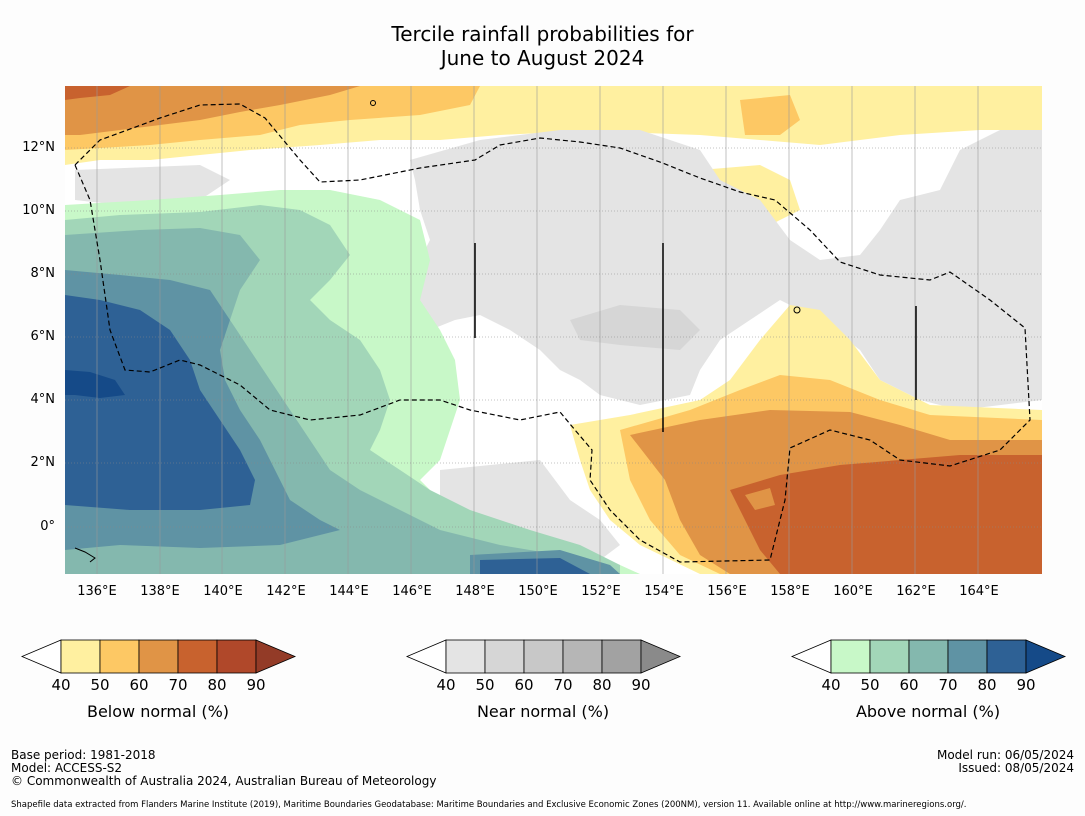 The width and height of the screenshot is (1085, 816). I want to click on lon-label: 138°E, so click(160, 591).